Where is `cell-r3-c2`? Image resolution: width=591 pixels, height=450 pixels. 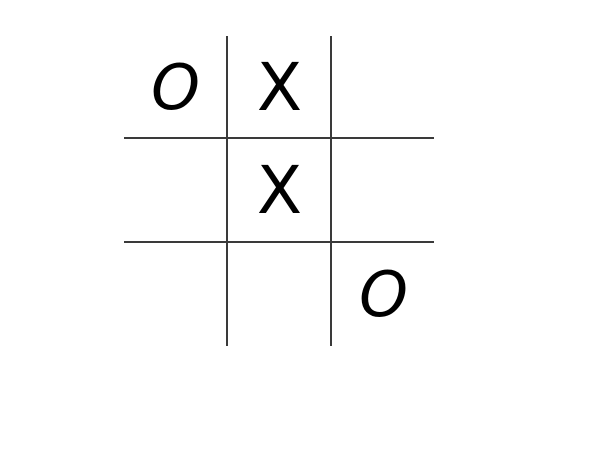
cell-r3-c2 is located at coordinates (279, 294).